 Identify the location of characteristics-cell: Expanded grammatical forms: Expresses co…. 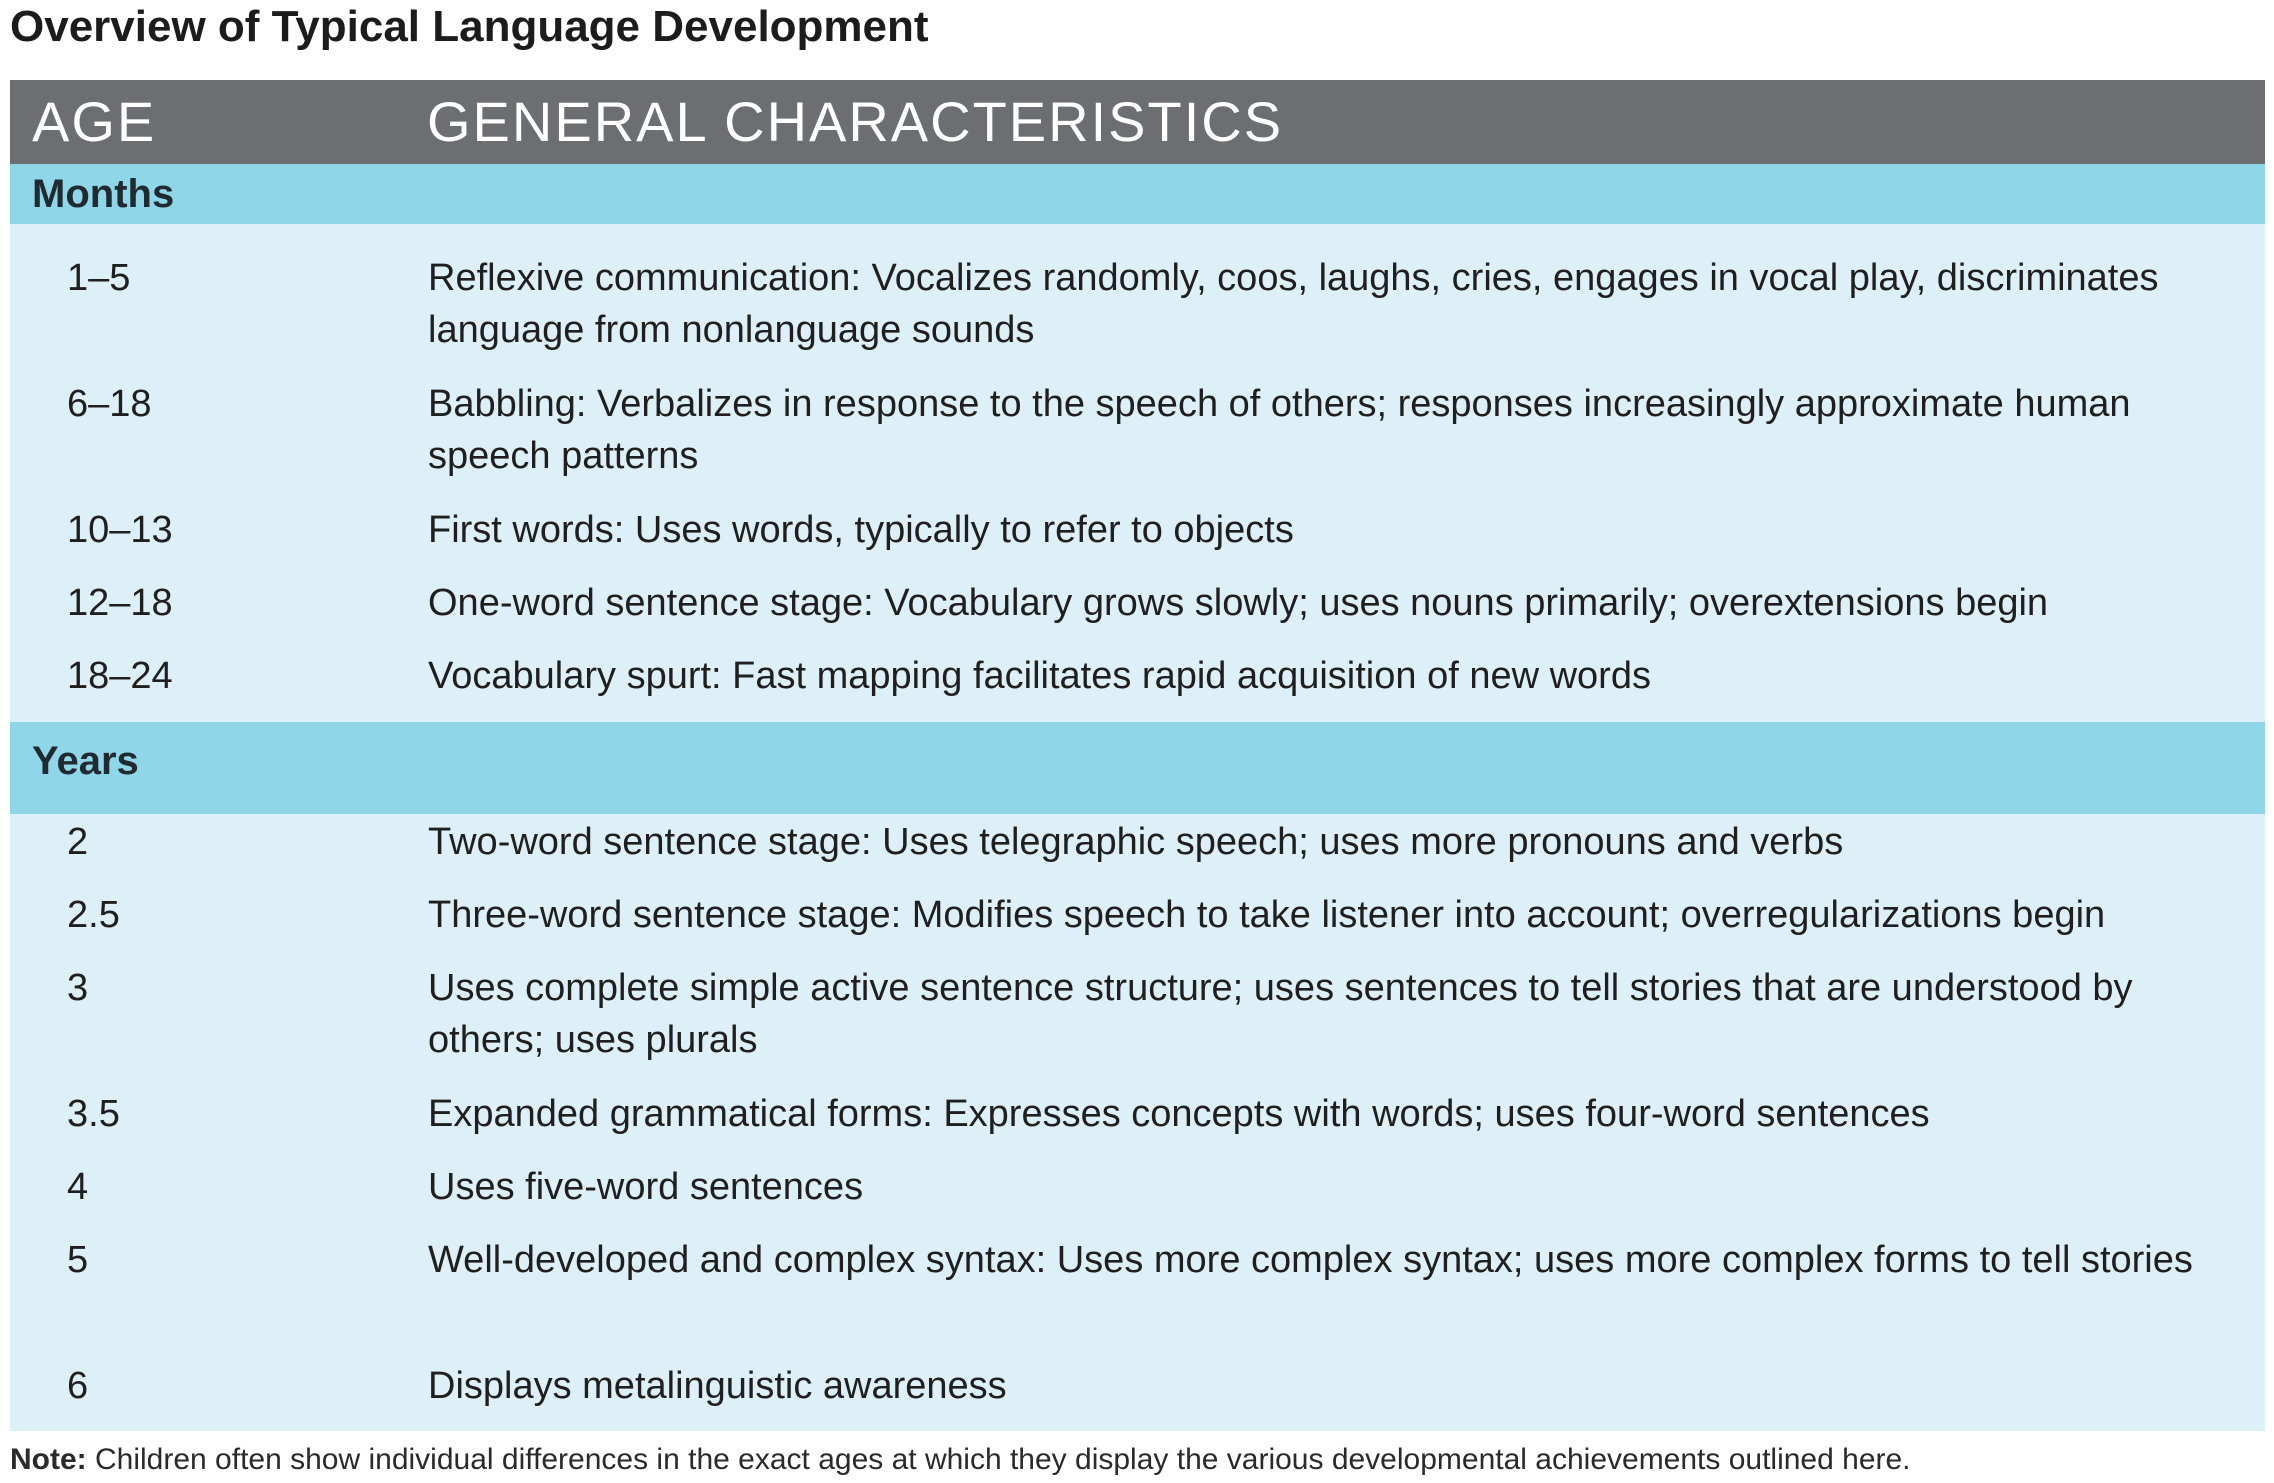
(1179, 1114).